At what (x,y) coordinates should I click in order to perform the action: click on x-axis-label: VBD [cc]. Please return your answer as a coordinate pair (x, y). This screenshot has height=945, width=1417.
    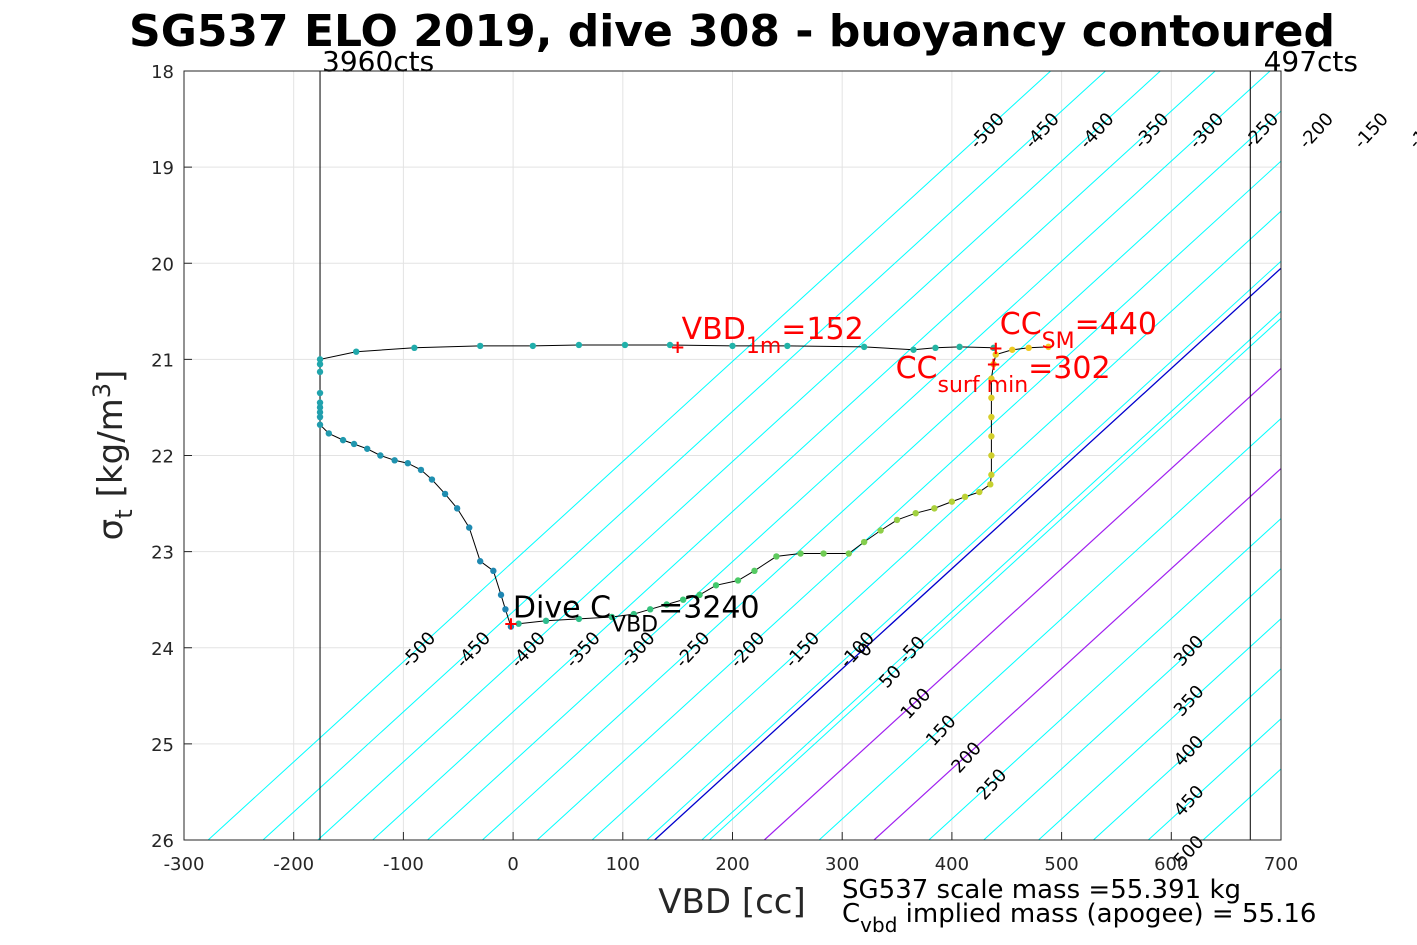
    Looking at the image, I should click on (732, 902).